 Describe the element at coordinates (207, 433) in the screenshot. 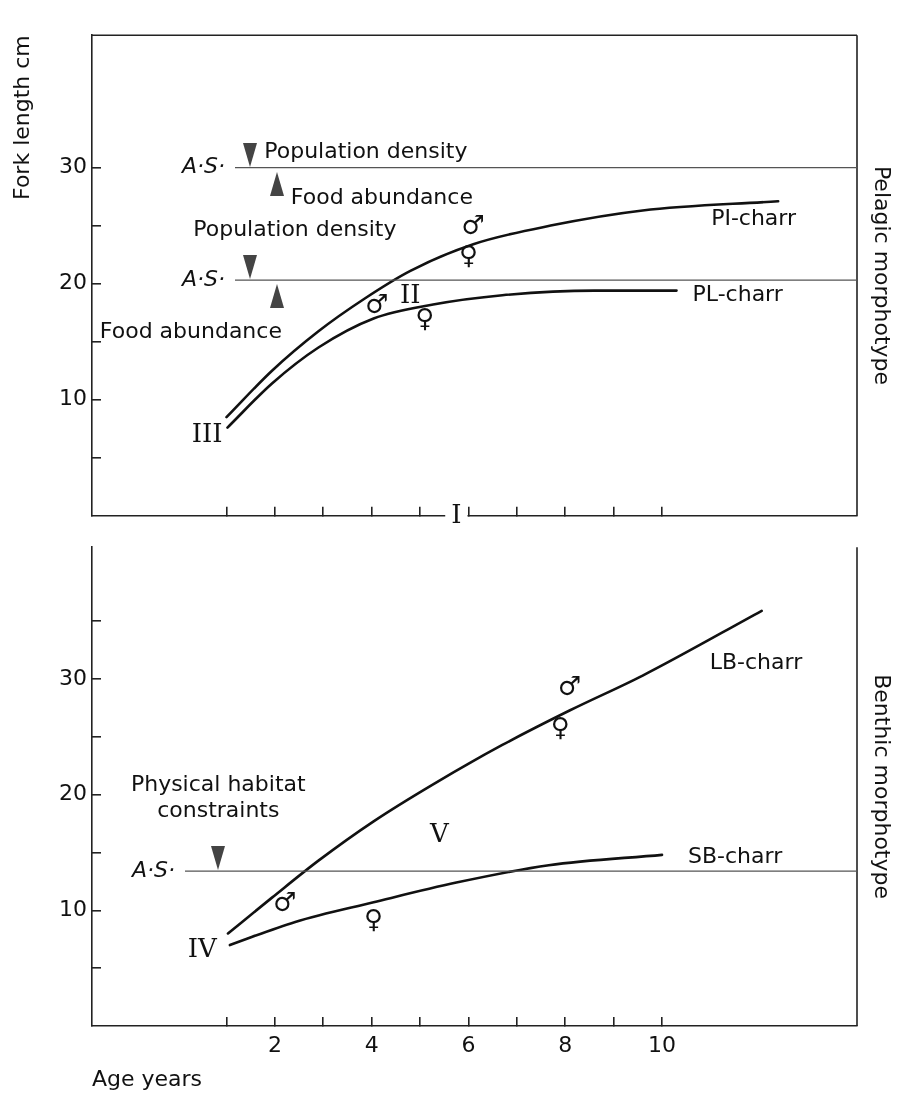

I see `annotation: III` at that location.